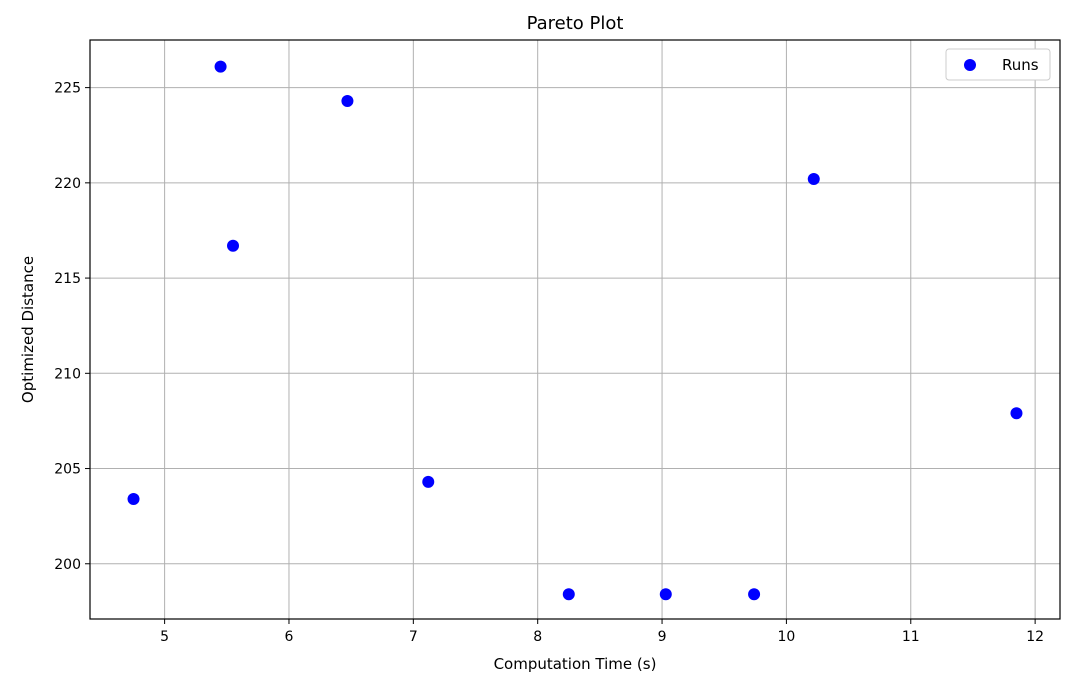 Image resolution: width=1082 pixels, height=678 pixels. Describe the element at coordinates (289, 637) in the screenshot. I see `x-tick-label: 6` at that location.